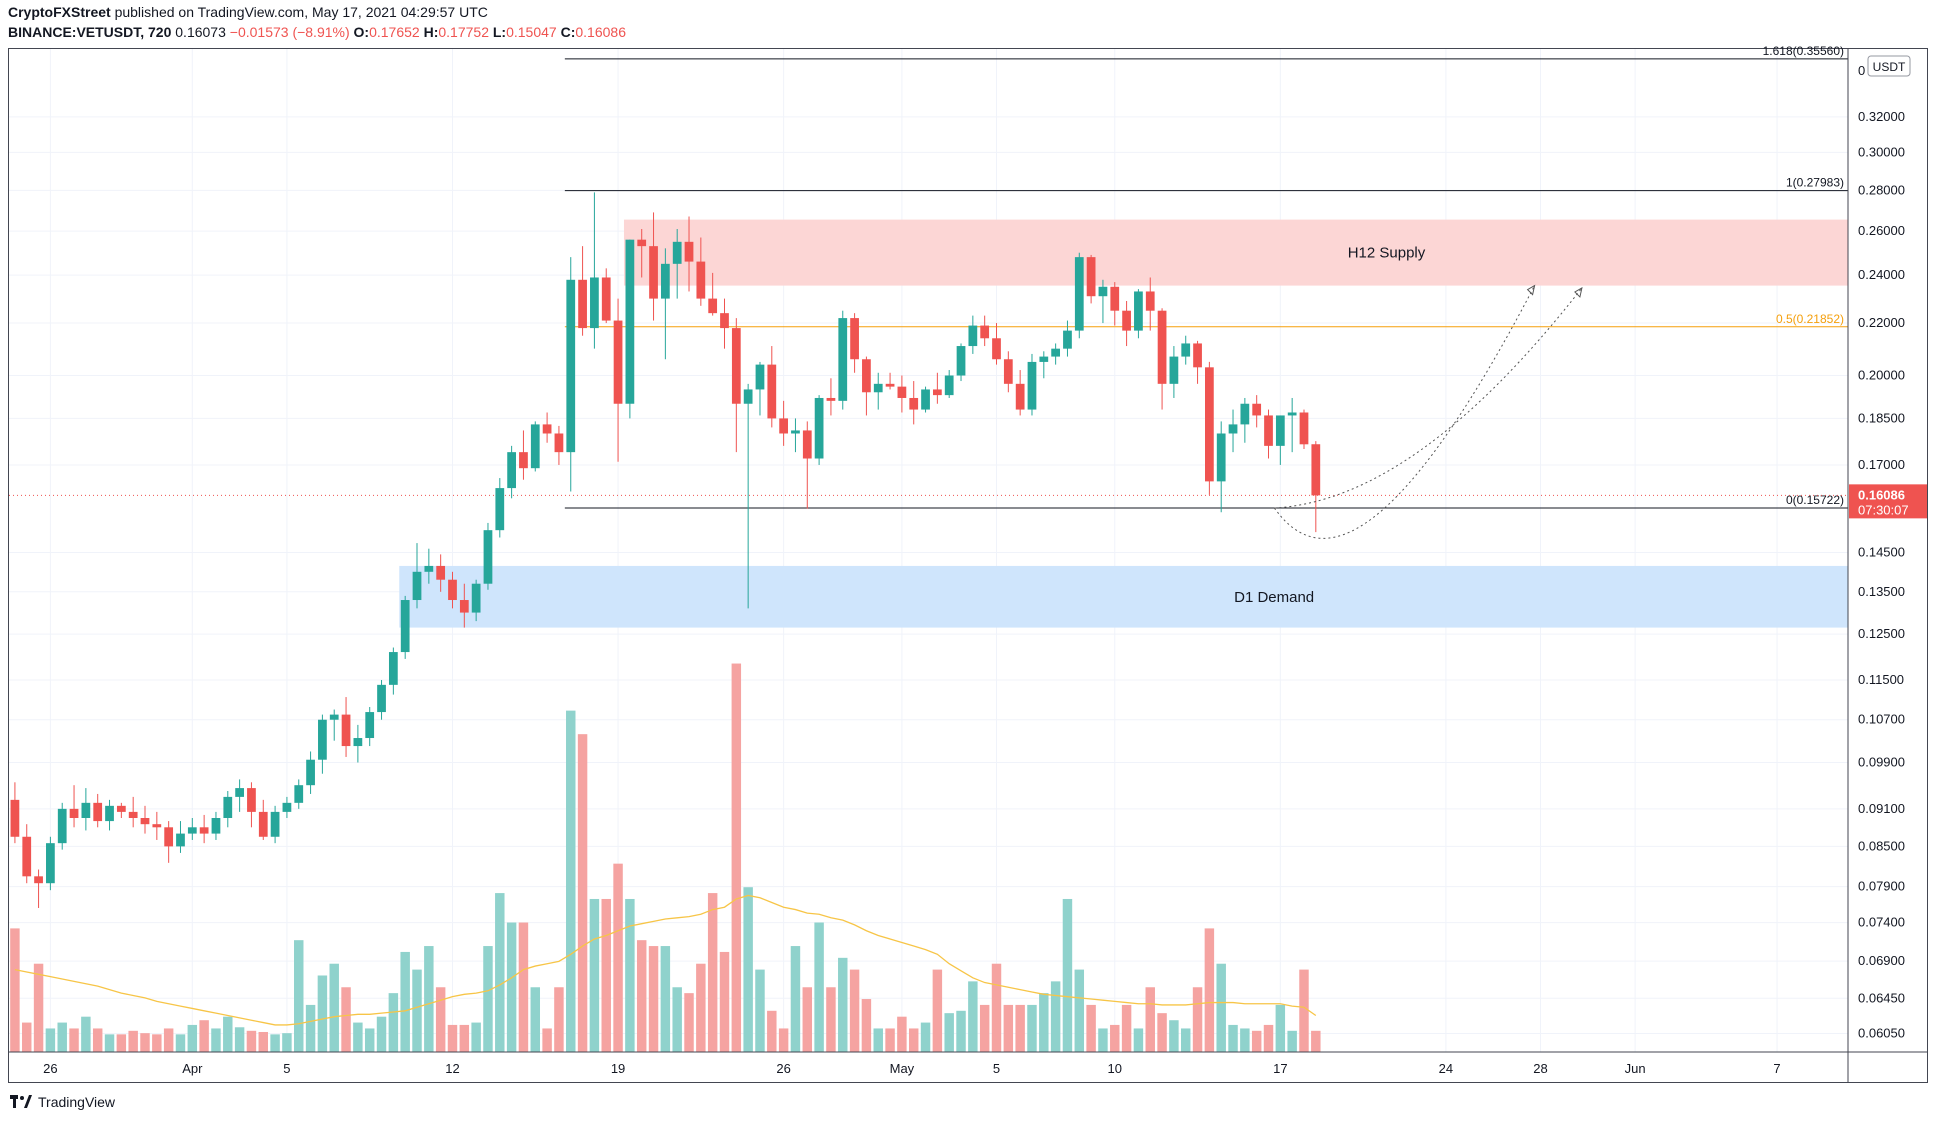 Image resolution: width=1935 pixels, height=1127 pixels. Describe the element at coordinates (1881, 808) in the screenshot. I see `price-tick-label: 0.09100` at that location.